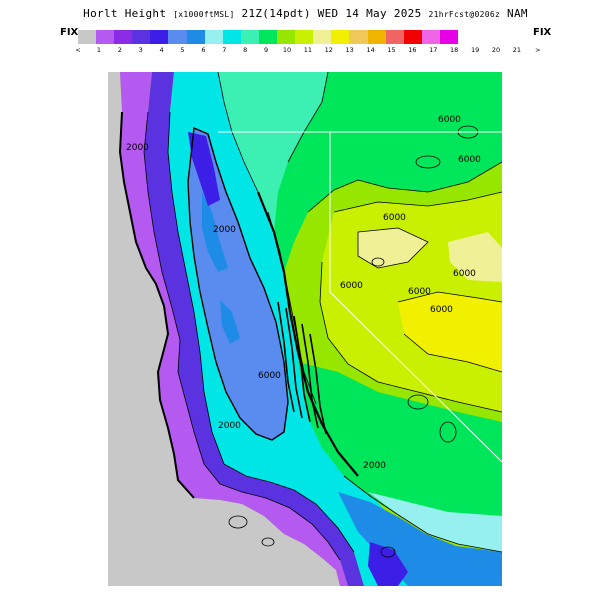  I want to click on color-scale-ticks: <1 2 3 4 5 6 7 8 9 10 11 12 13 14 15 16 17 18 19 20 21 >, so click(305, 52).